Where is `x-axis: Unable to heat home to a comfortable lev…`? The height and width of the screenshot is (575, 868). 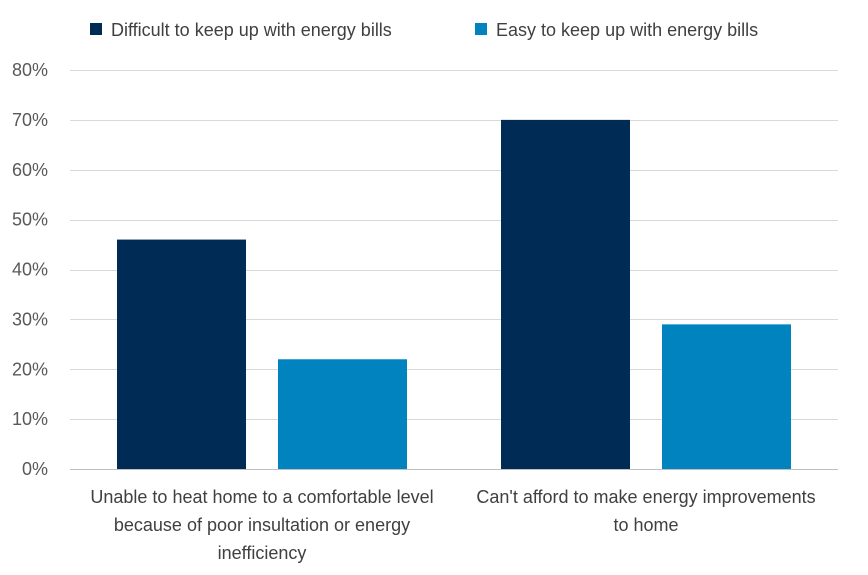
x-axis: Unable to heat home to a comfortable lev… is located at coordinates (452, 525).